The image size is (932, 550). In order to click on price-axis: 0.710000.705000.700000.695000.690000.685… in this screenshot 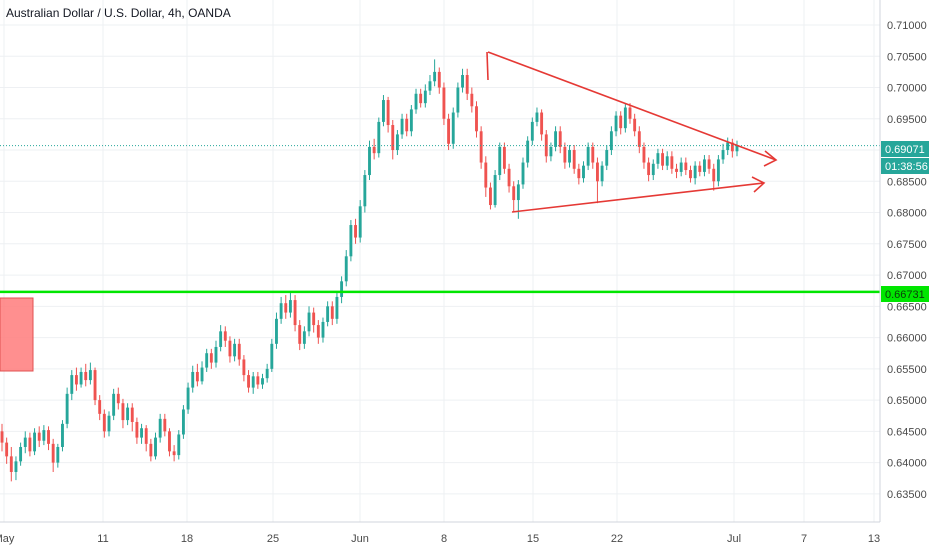, I will do `click(904, 261)`.